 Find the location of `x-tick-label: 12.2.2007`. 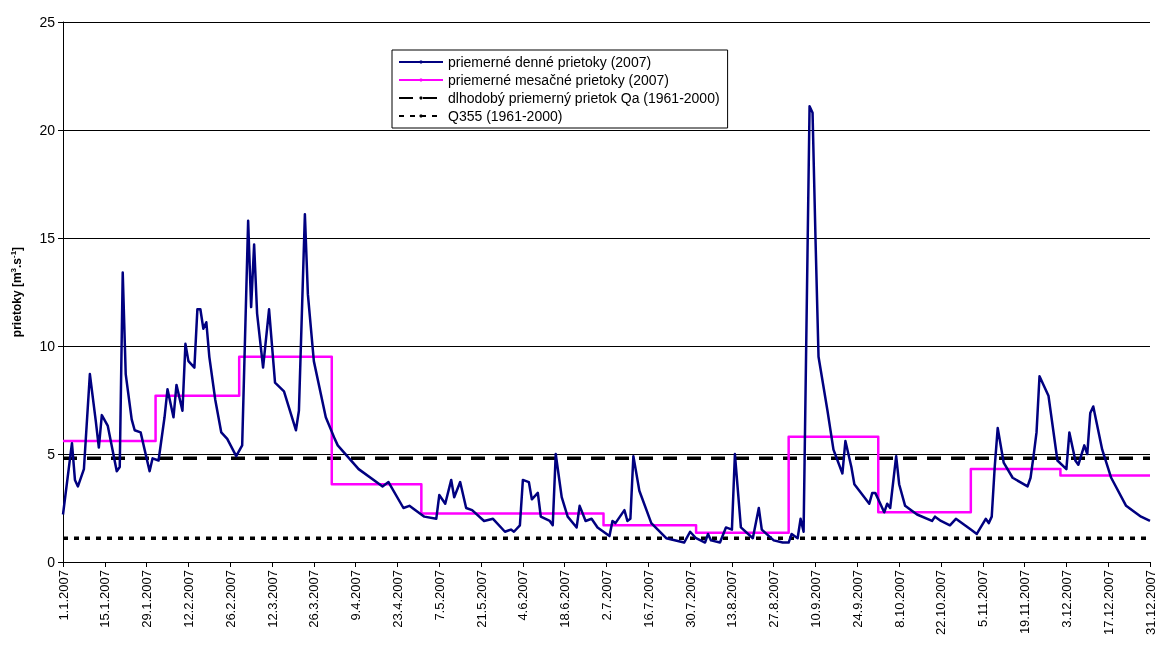

x-tick-label: 12.2.2007 is located at coordinates (188, 599).